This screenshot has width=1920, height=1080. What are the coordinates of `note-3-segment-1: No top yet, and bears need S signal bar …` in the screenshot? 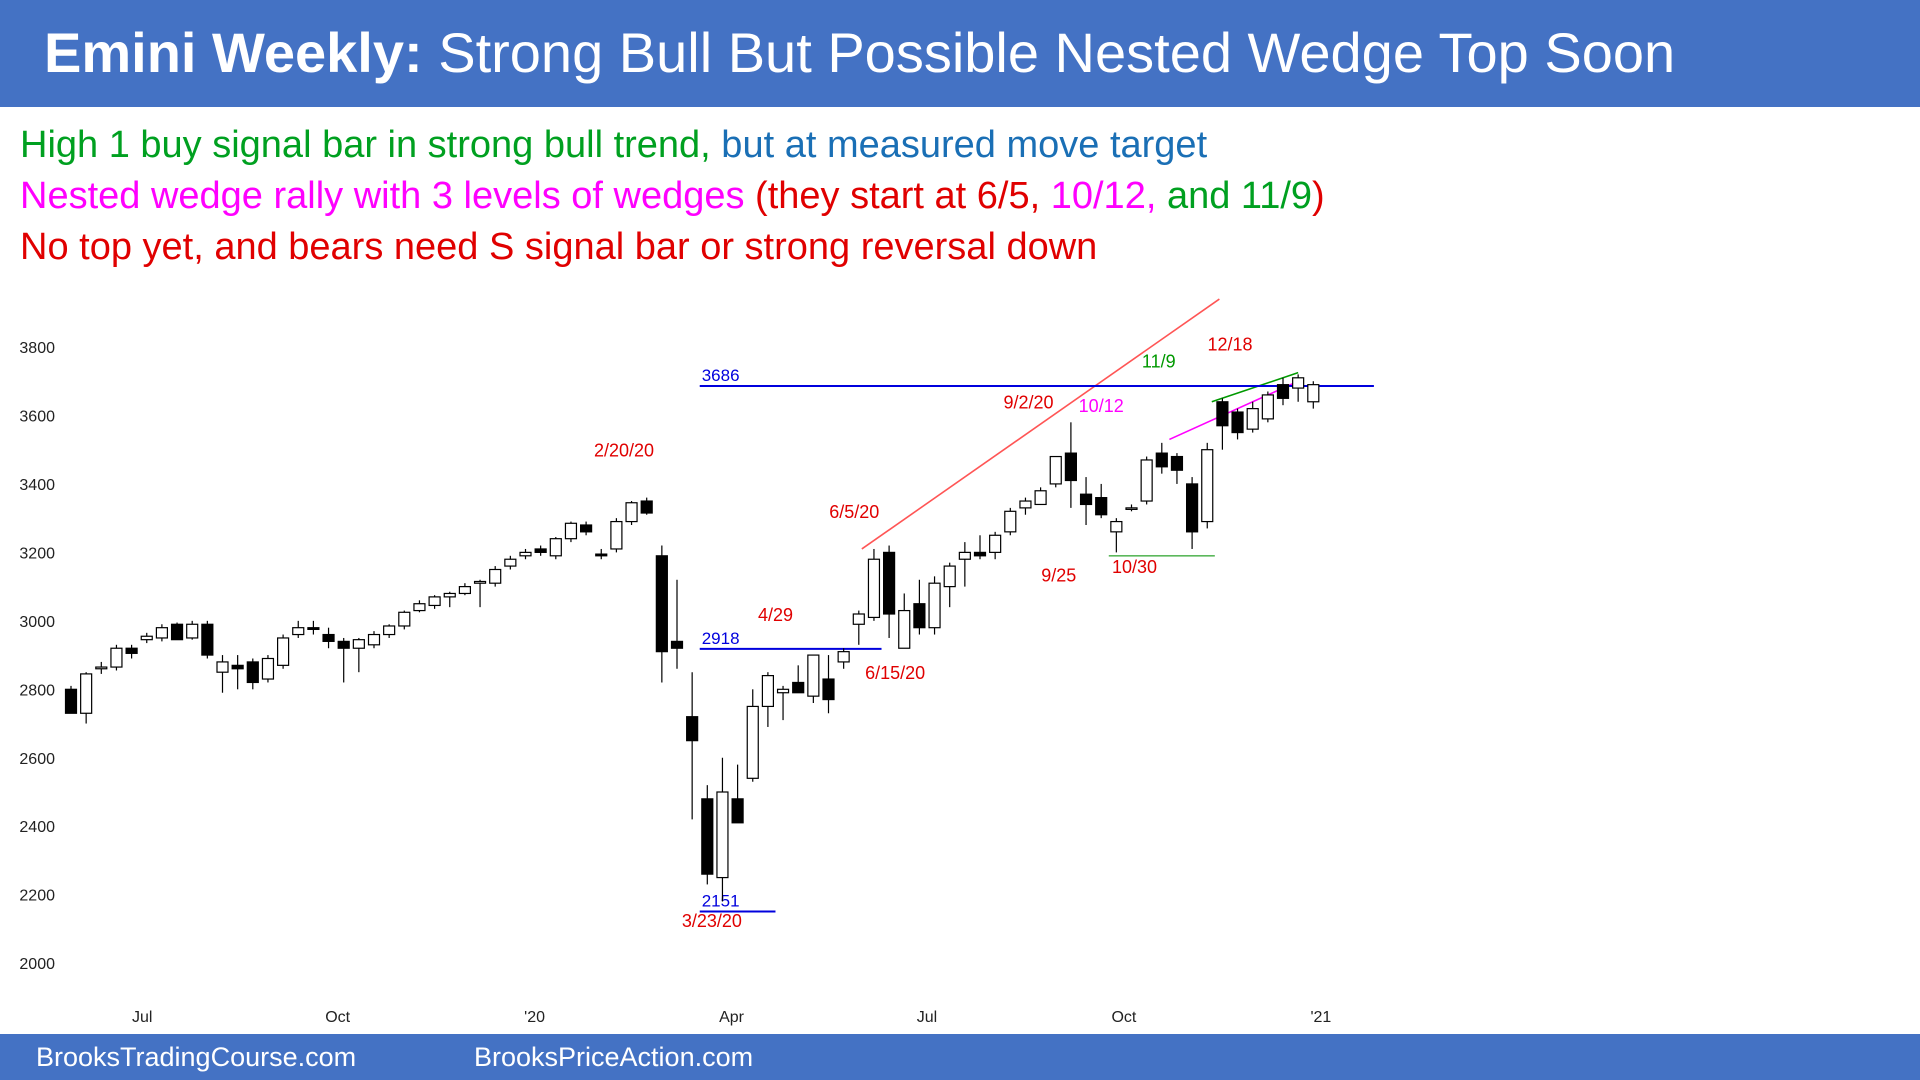 It's located at (559, 247).